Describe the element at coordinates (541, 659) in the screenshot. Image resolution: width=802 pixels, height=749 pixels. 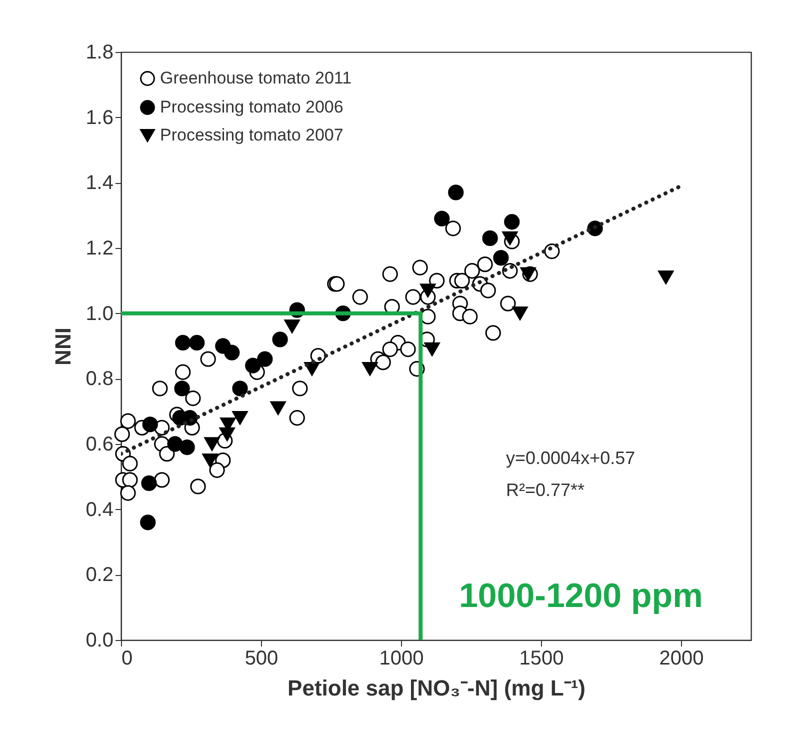
I see `x-tick-label: 1500` at that location.